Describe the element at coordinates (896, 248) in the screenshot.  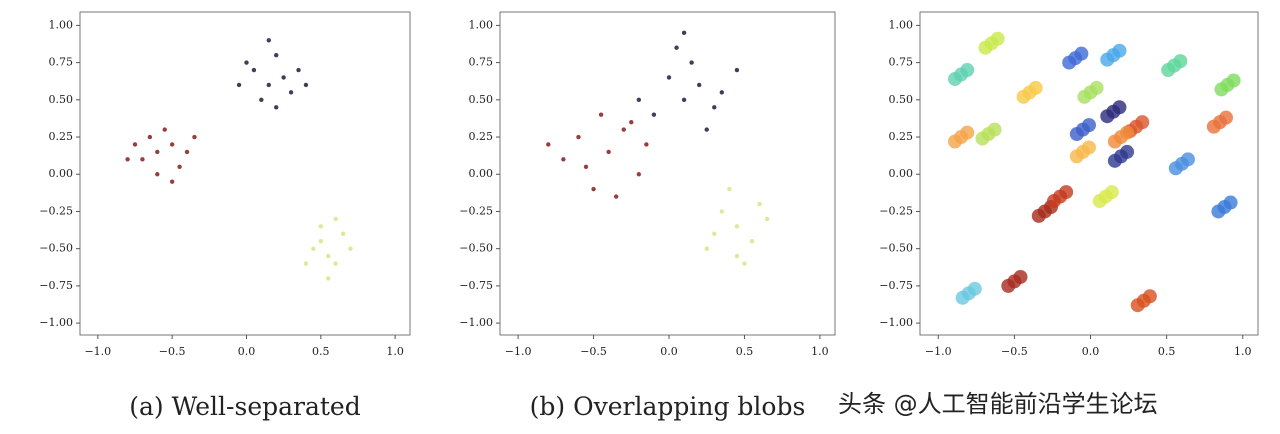
I see `y-tick-label: −0.50` at that location.